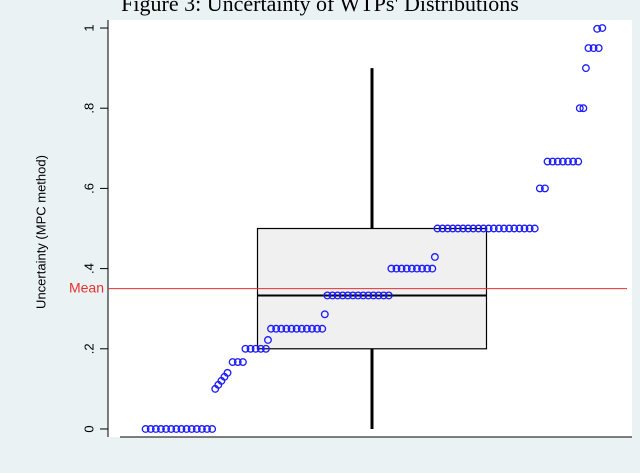 Image resolution: width=640 pixels, height=473 pixels. Describe the element at coordinates (88, 348) in the screenshot. I see `y-tick-label: .2` at that location.